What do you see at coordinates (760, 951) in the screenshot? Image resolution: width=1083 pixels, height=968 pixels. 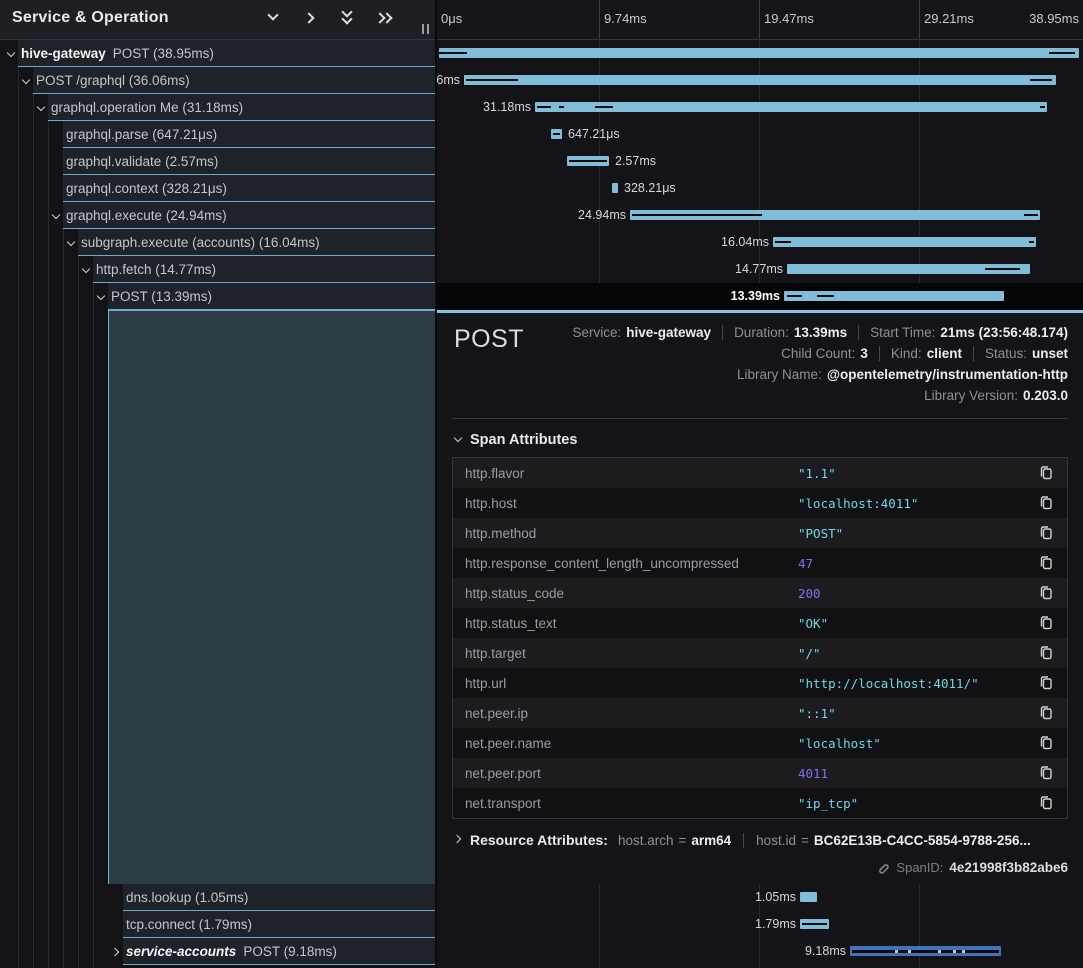 I see `span-bar-row: 9.18ms` at bounding box center [760, 951].